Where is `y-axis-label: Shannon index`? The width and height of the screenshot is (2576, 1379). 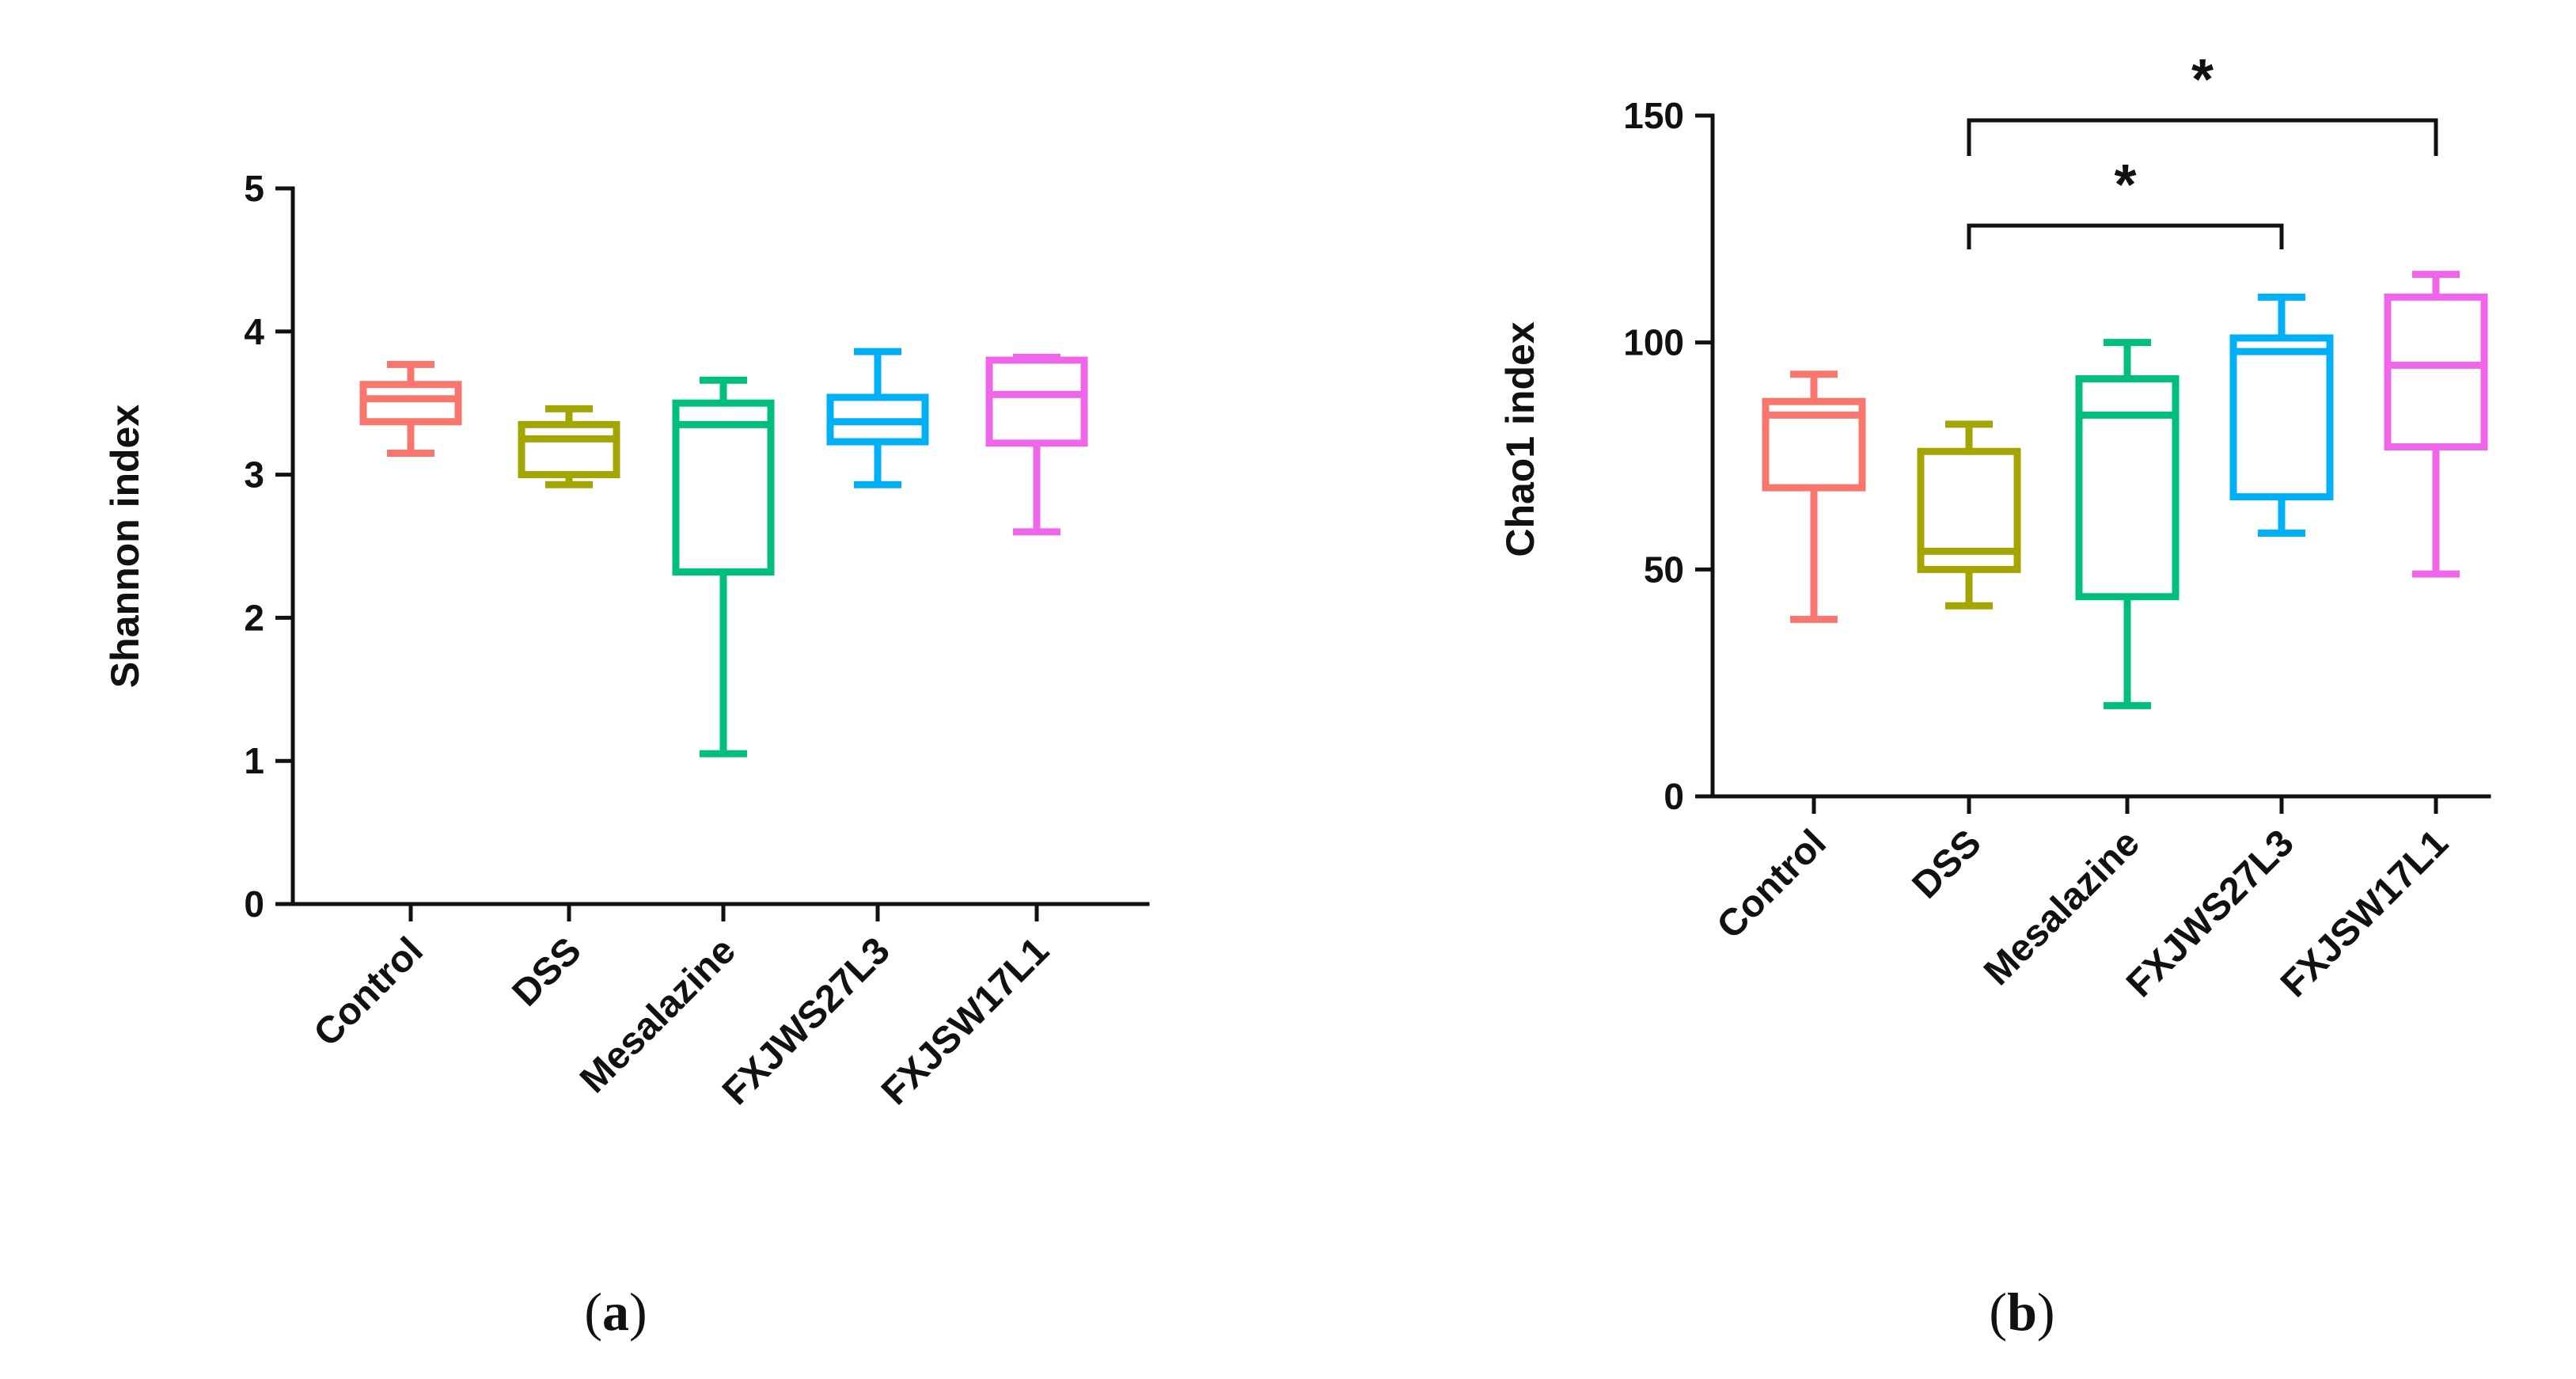
y-axis-label: Shannon index is located at coordinates (125, 547).